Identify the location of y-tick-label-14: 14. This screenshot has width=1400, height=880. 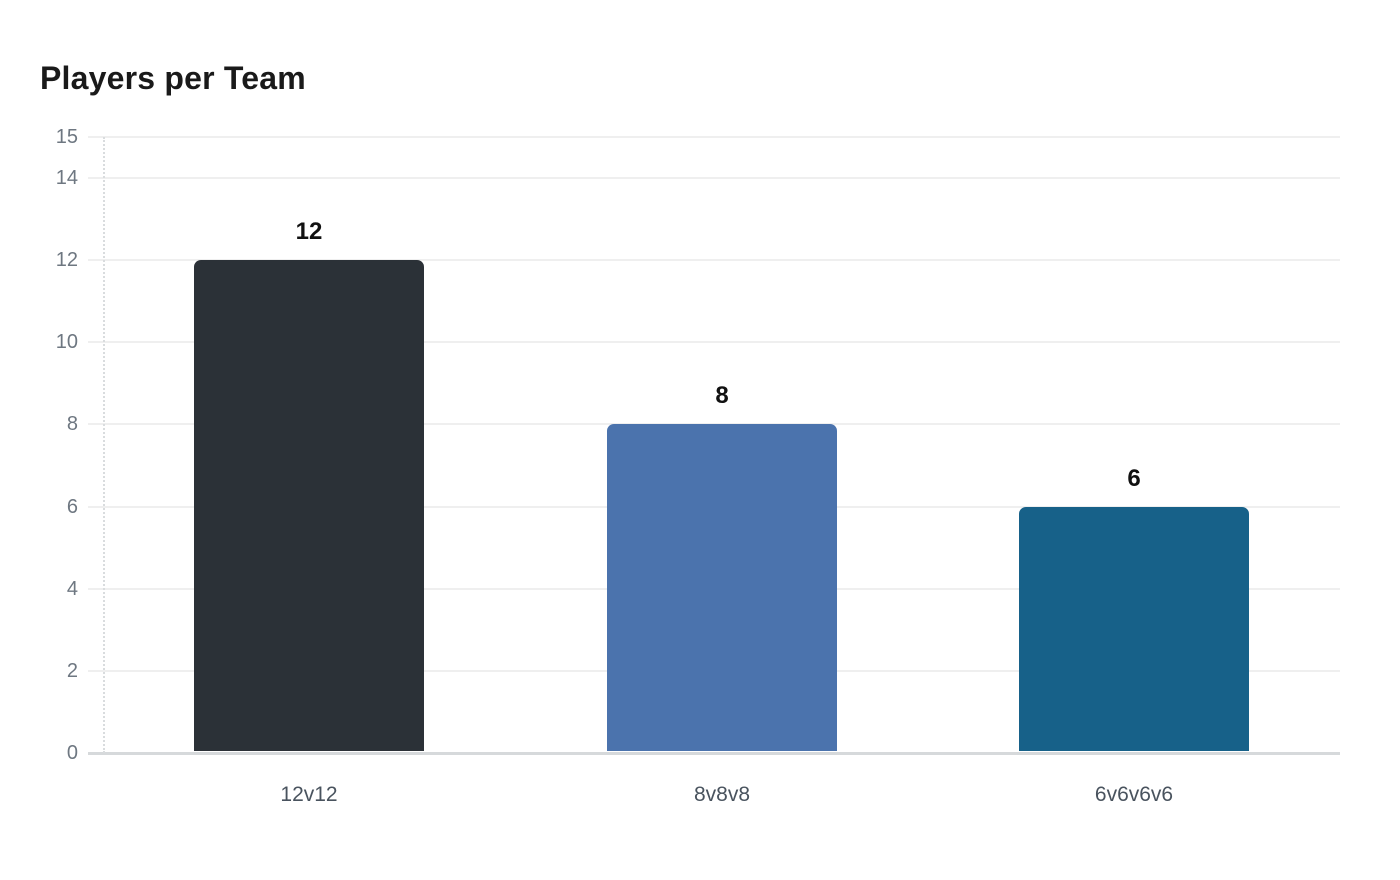
(66, 178).